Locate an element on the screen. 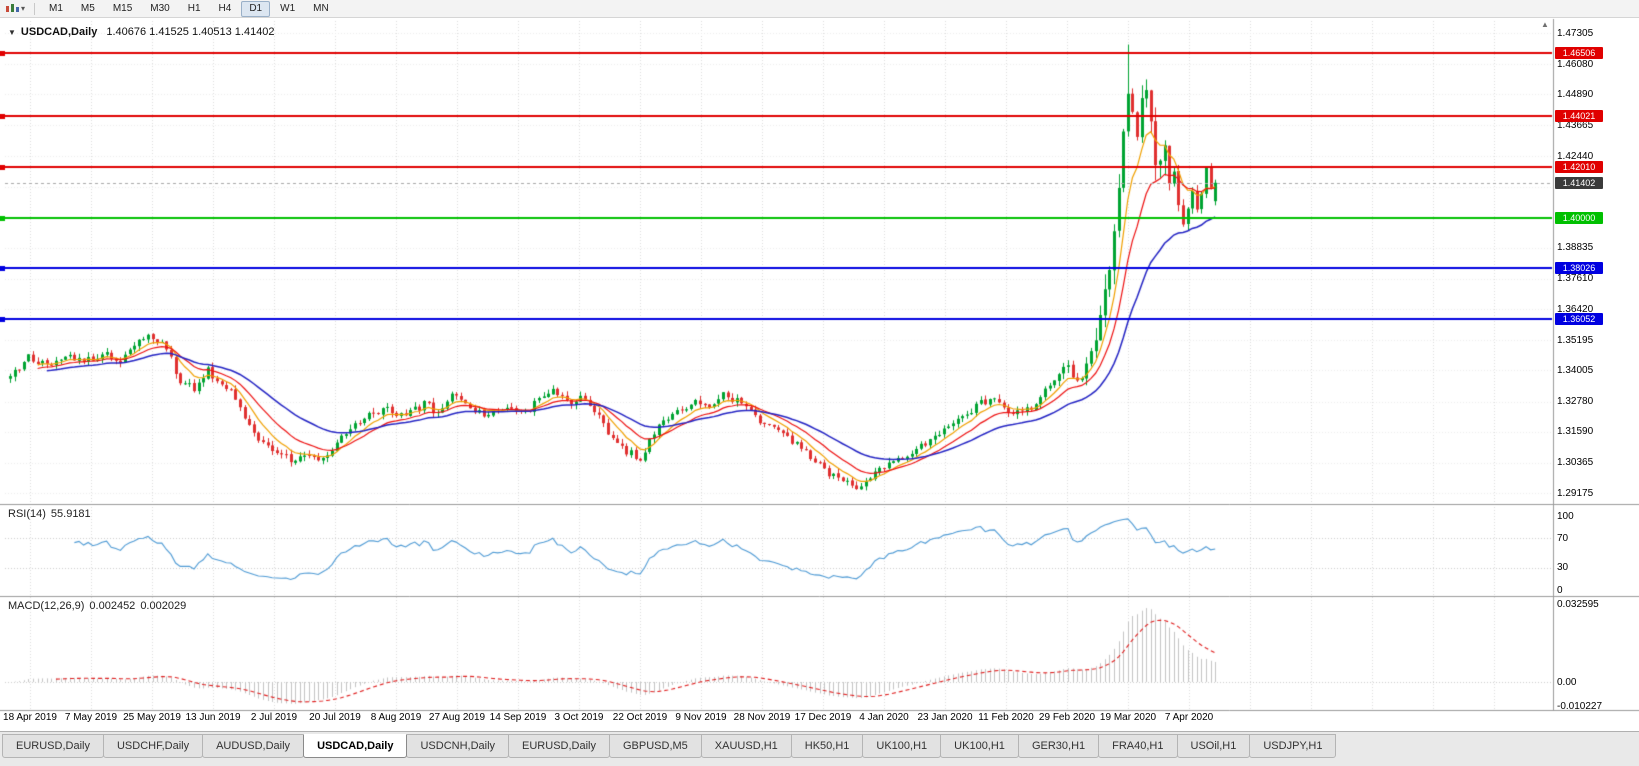 This screenshot has width=1639, height=766. price-axis-label: 1.36420 is located at coordinates (1575, 309).